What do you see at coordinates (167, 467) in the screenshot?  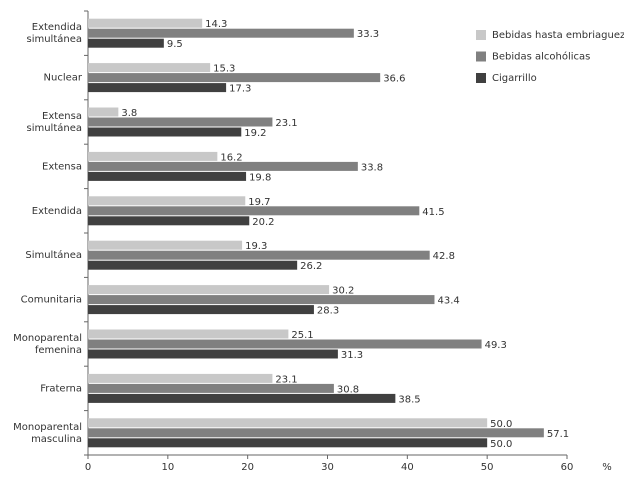 I see `x-tick-label: 10` at bounding box center [167, 467].